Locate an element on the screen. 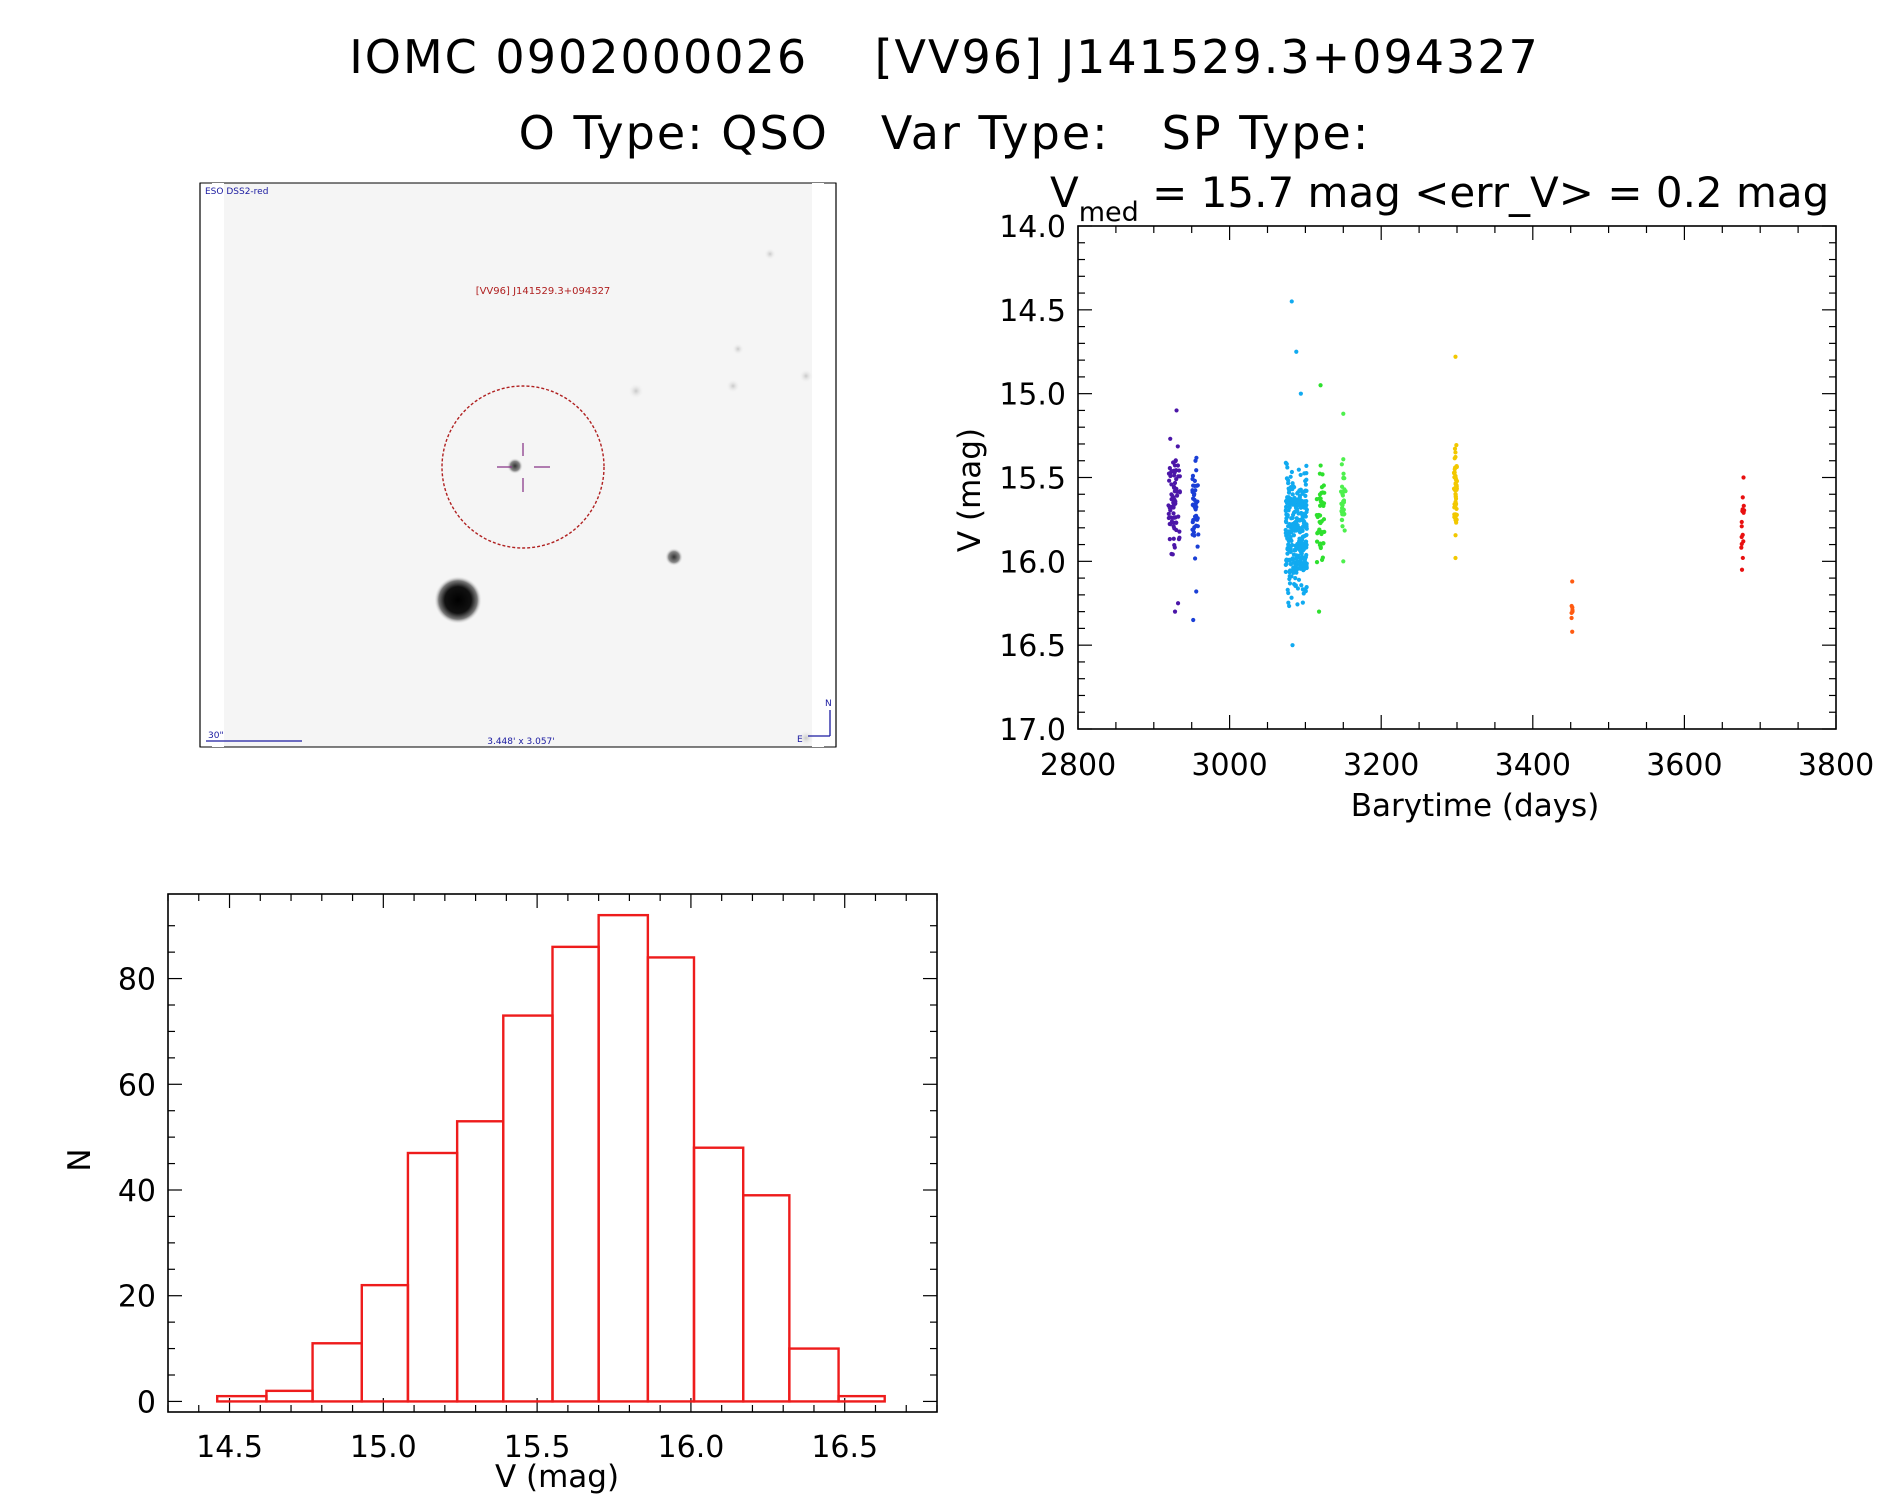  title-subscript: med is located at coordinates (1109, 212).